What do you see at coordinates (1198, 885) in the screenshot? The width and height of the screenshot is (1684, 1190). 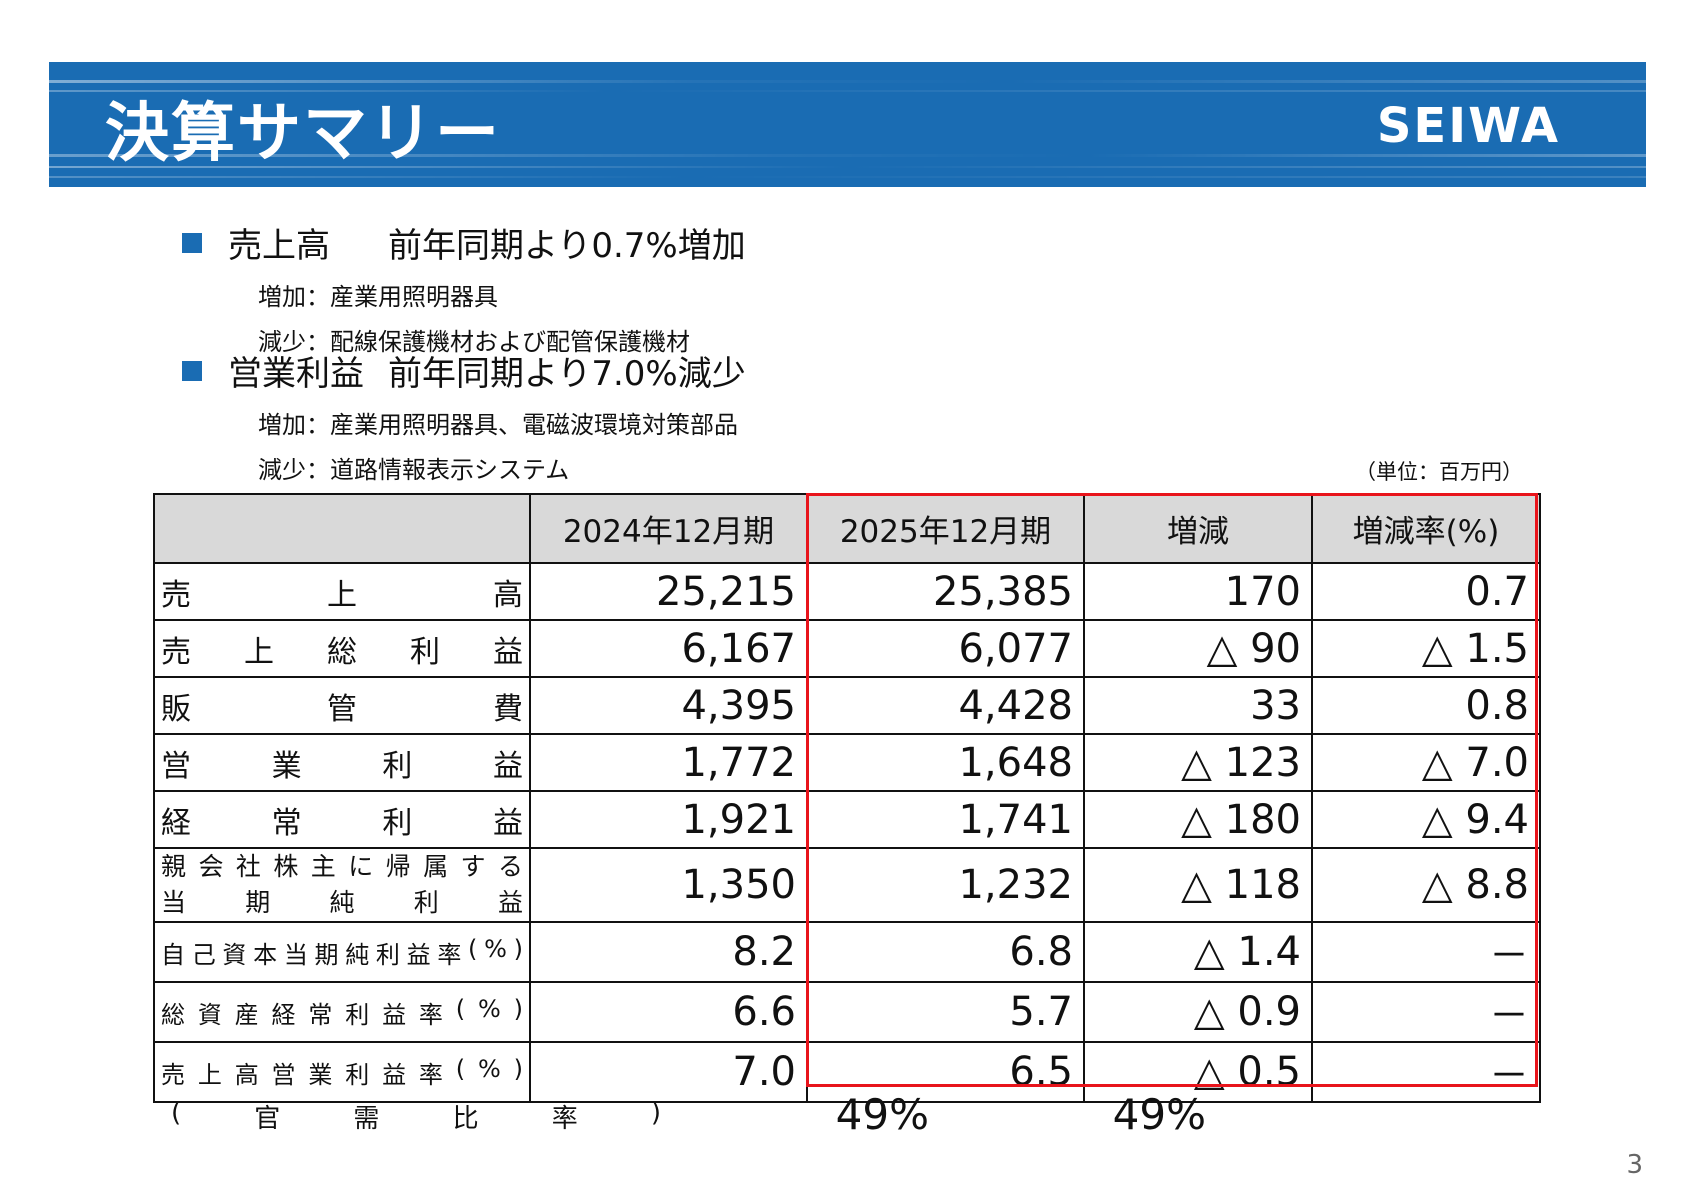 I see `value-change: △ 118` at bounding box center [1198, 885].